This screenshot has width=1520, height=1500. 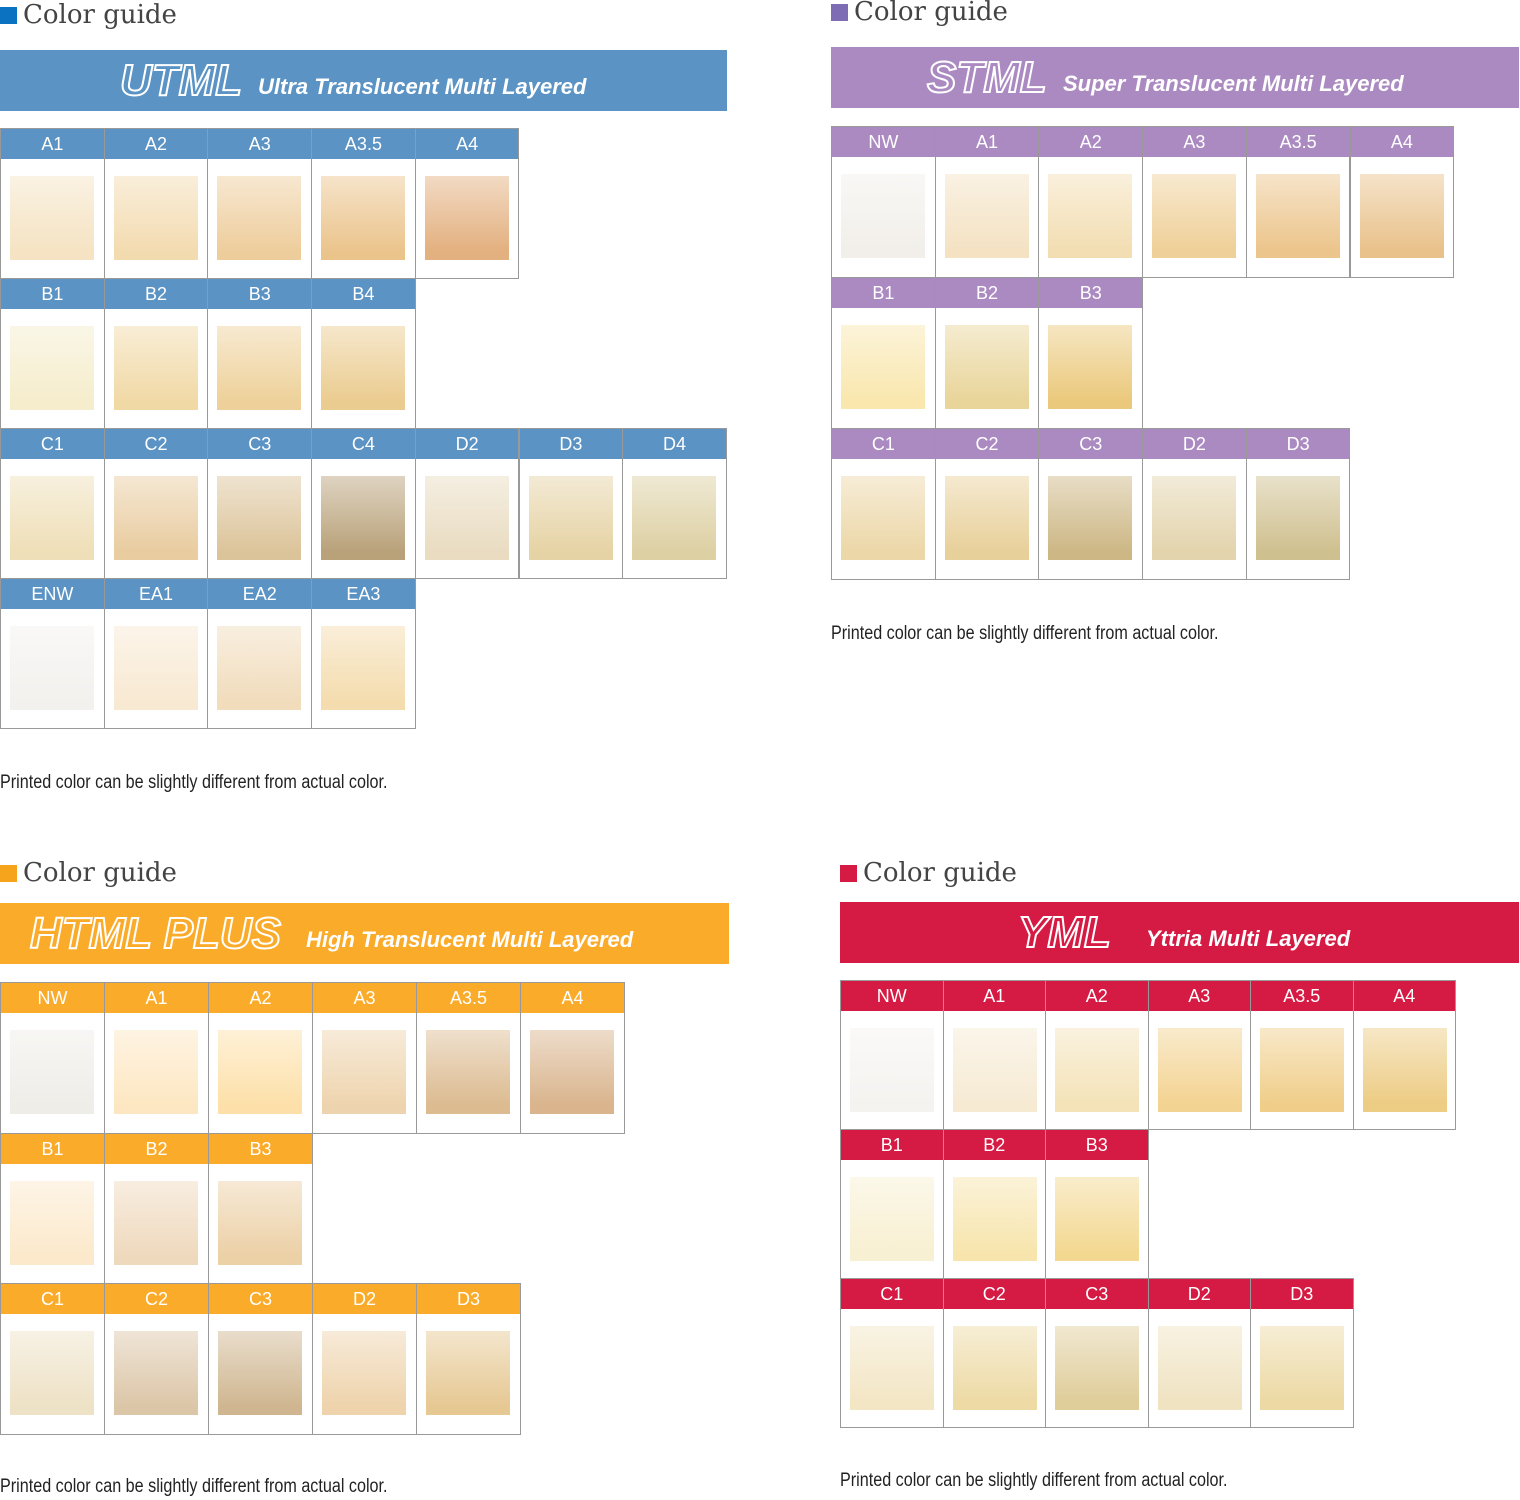 I want to click on shade-cell: A1, so click(x=994, y=1055).